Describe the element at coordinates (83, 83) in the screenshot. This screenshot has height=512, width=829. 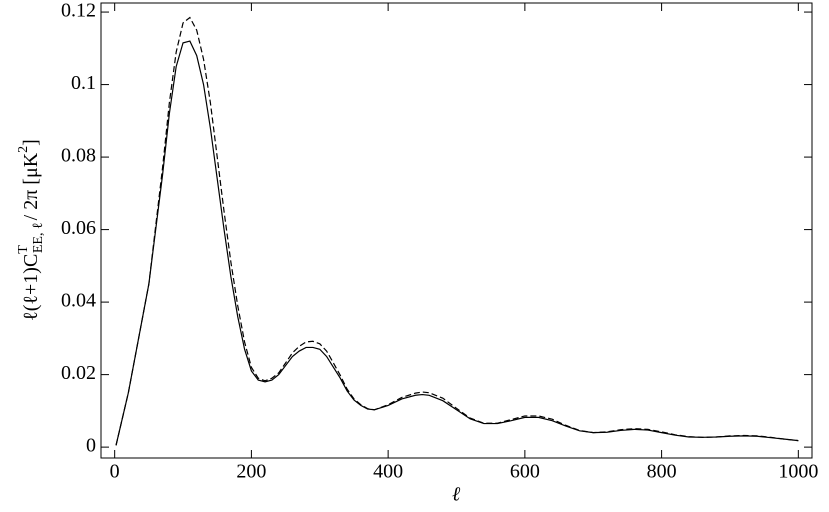
I see `y-tick-label: 0.1` at that location.